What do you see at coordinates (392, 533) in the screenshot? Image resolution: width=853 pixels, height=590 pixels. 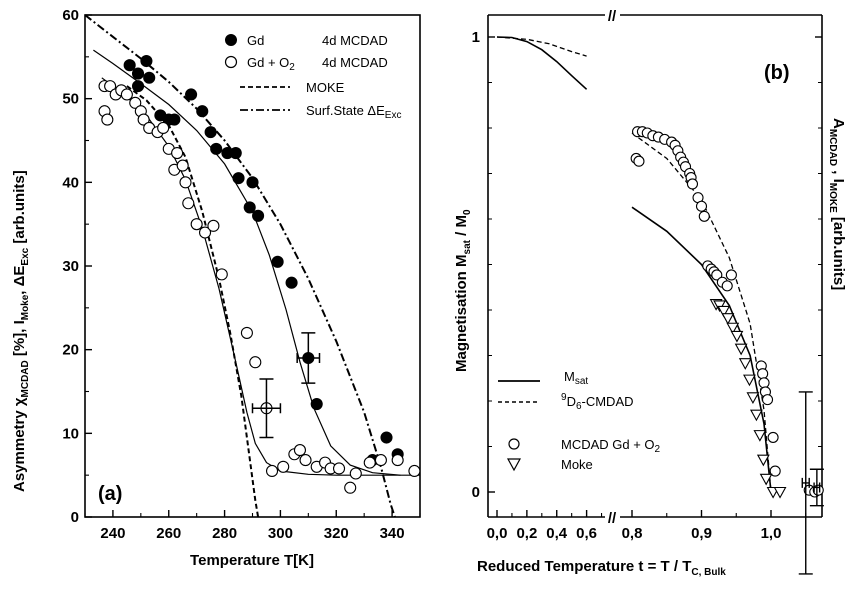 I see `a-x-tick-label: 340` at bounding box center [392, 533].